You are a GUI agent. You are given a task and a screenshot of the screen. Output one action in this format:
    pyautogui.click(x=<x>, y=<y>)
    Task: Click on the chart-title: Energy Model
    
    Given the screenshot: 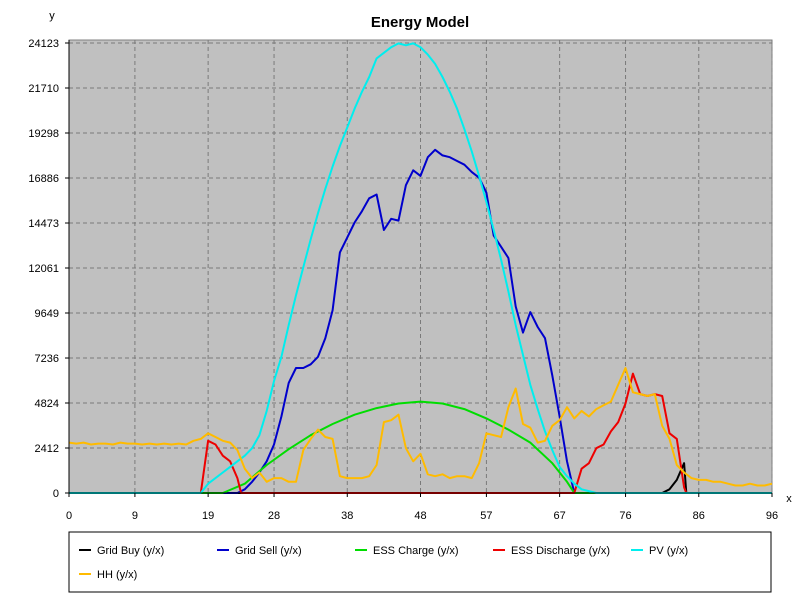 What is the action you would take?
    pyautogui.click(x=420, y=22)
    